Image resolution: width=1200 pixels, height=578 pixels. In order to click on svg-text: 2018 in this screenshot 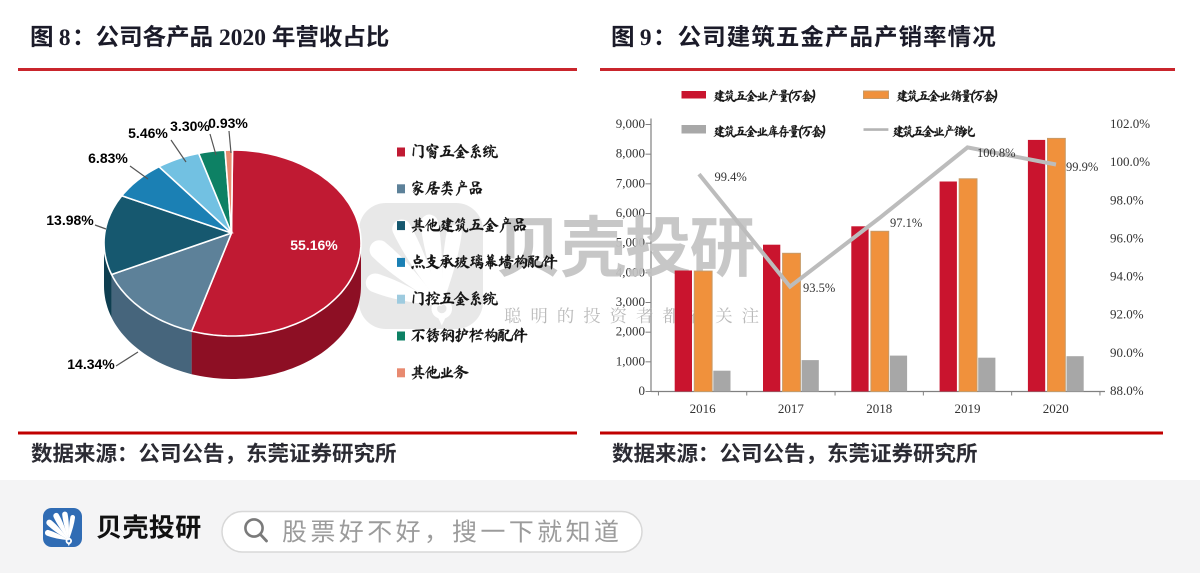, I will do `click(879, 408)`.